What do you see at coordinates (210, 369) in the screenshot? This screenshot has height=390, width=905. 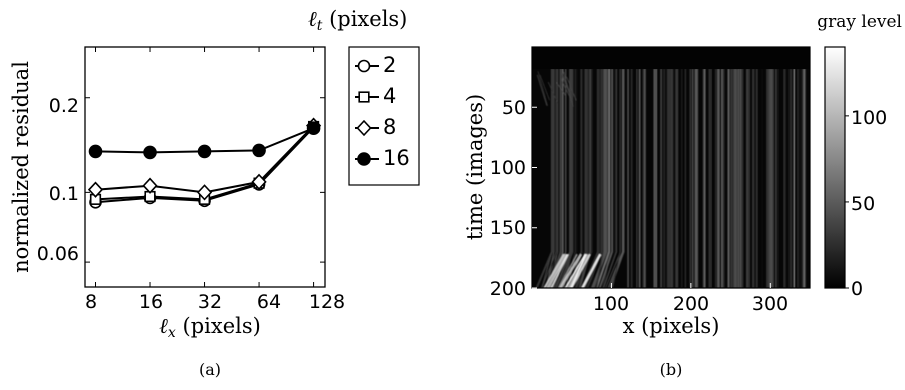 I see `caption-a: (a)` at bounding box center [210, 369].